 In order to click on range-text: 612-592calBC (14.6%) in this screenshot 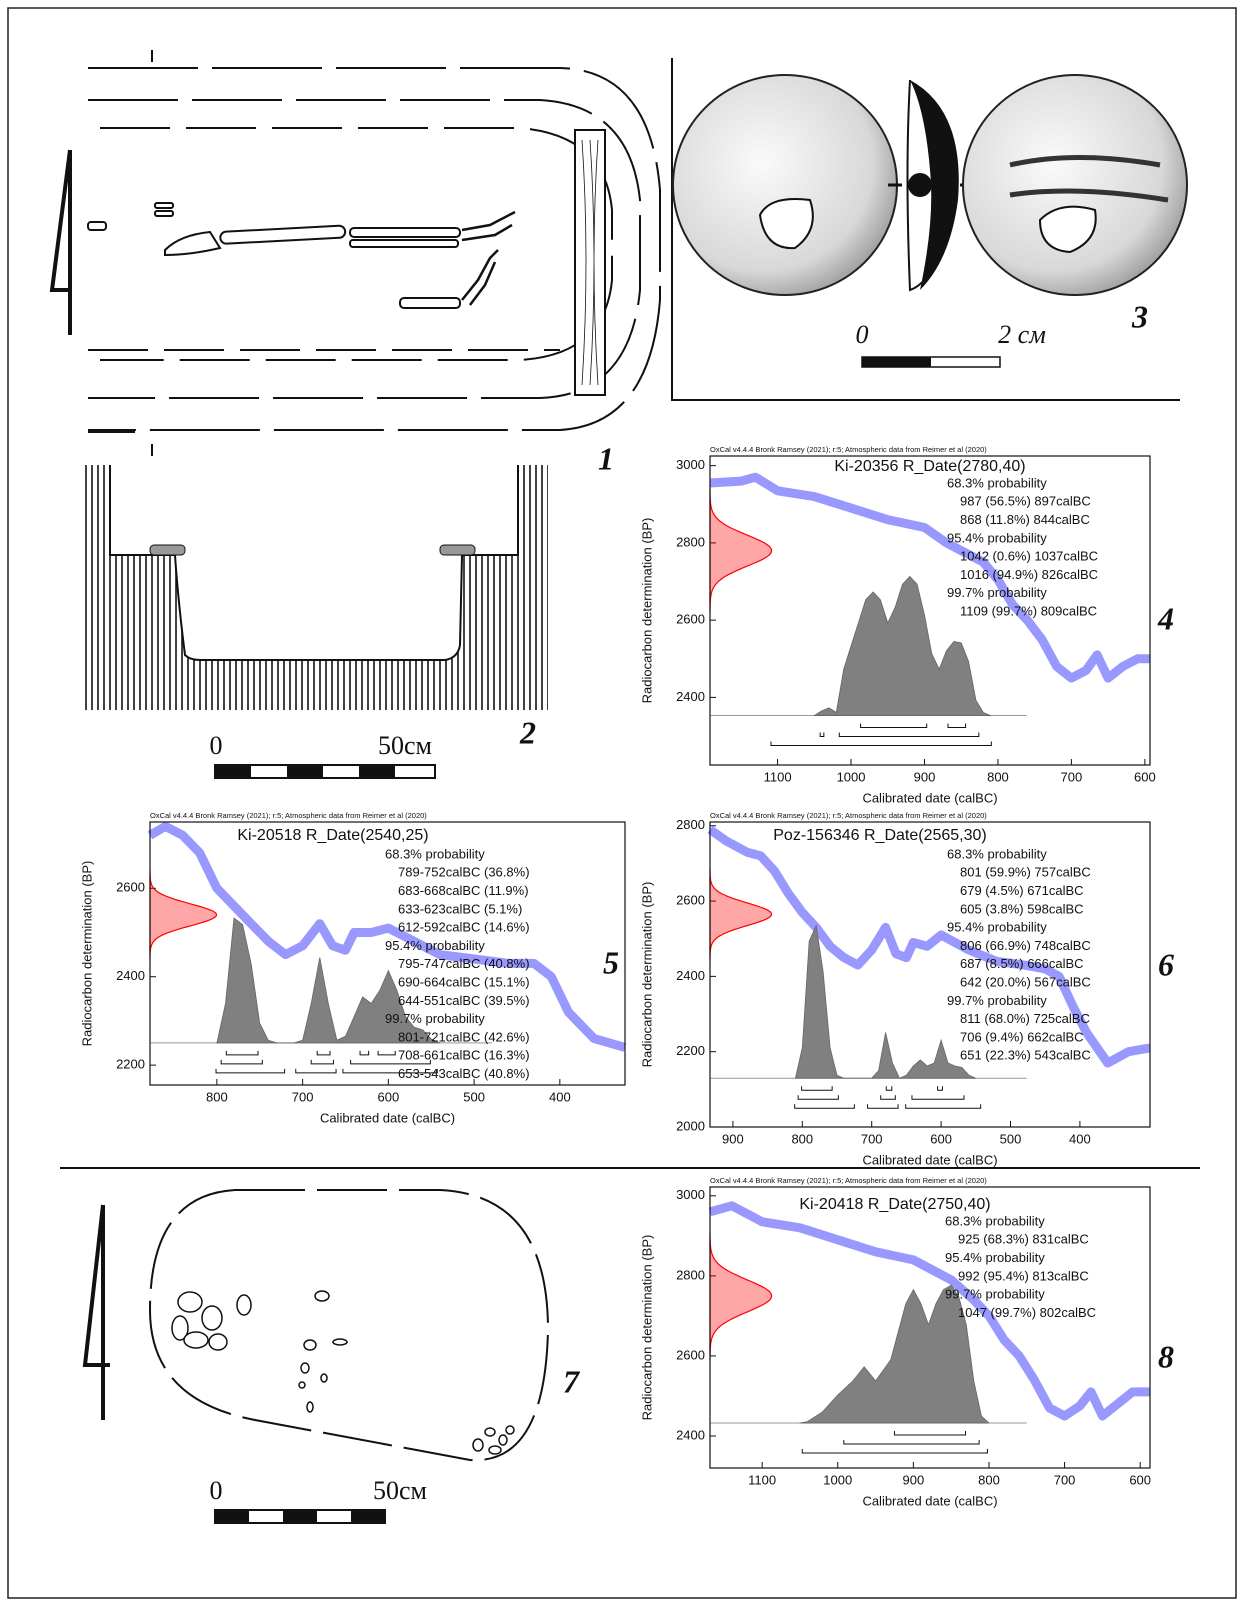, I will do `click(464, 927)`.